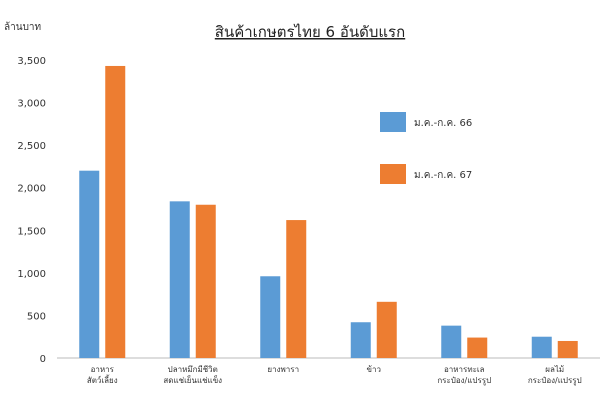 Image resolution: width=610 pixels, height=394 pixels. What do you see at coordinates (193, 369) in the screenshot?
I see `category-label: ปลาหมึกมีชีวิต` at bounding box center [193, 369].